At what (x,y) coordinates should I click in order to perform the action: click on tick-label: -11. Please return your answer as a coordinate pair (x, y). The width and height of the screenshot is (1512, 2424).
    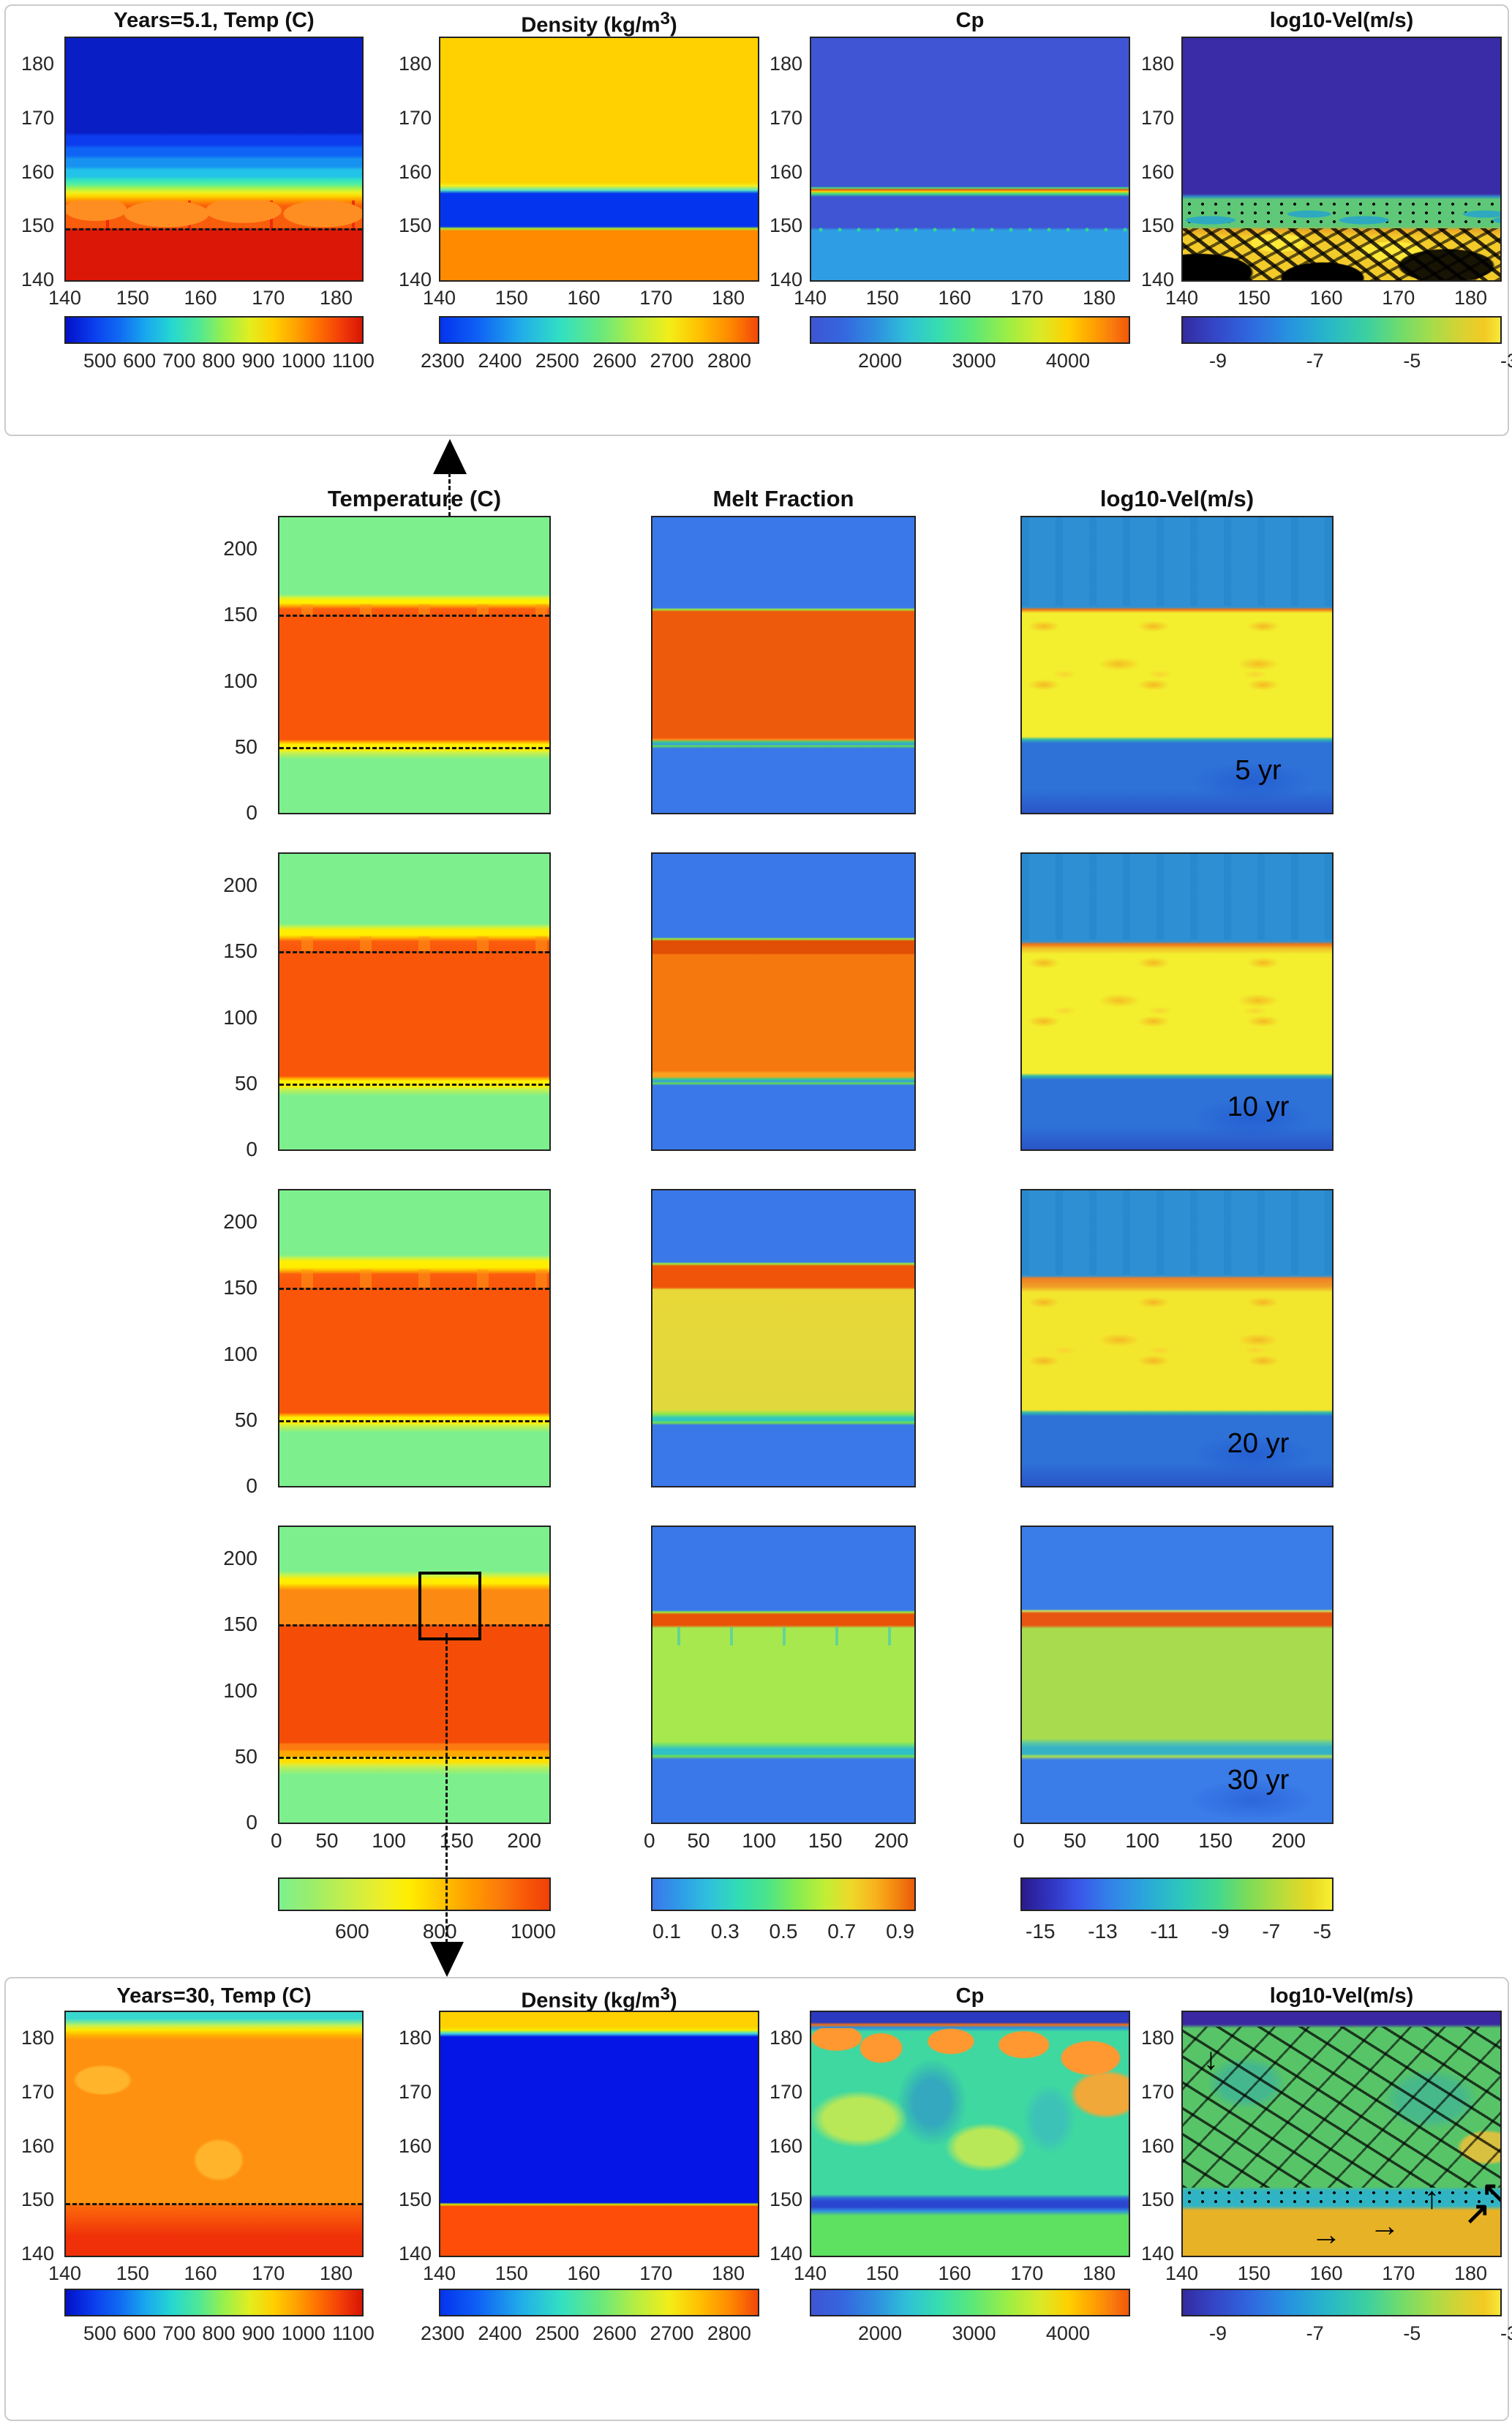
    Looking at the image, I should click on (1164, 1932).